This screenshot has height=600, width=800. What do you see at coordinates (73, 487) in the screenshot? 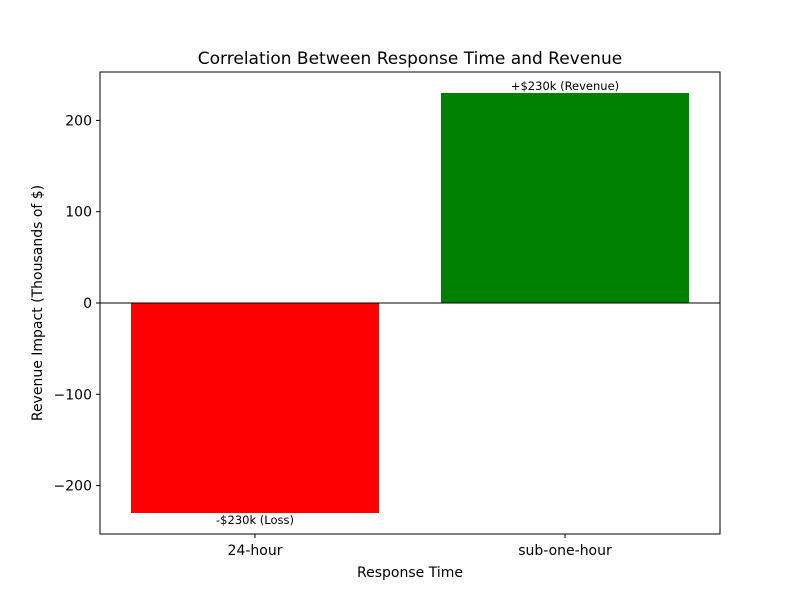
I see `y-tick-label: −200` at bounding box center [73, 487].